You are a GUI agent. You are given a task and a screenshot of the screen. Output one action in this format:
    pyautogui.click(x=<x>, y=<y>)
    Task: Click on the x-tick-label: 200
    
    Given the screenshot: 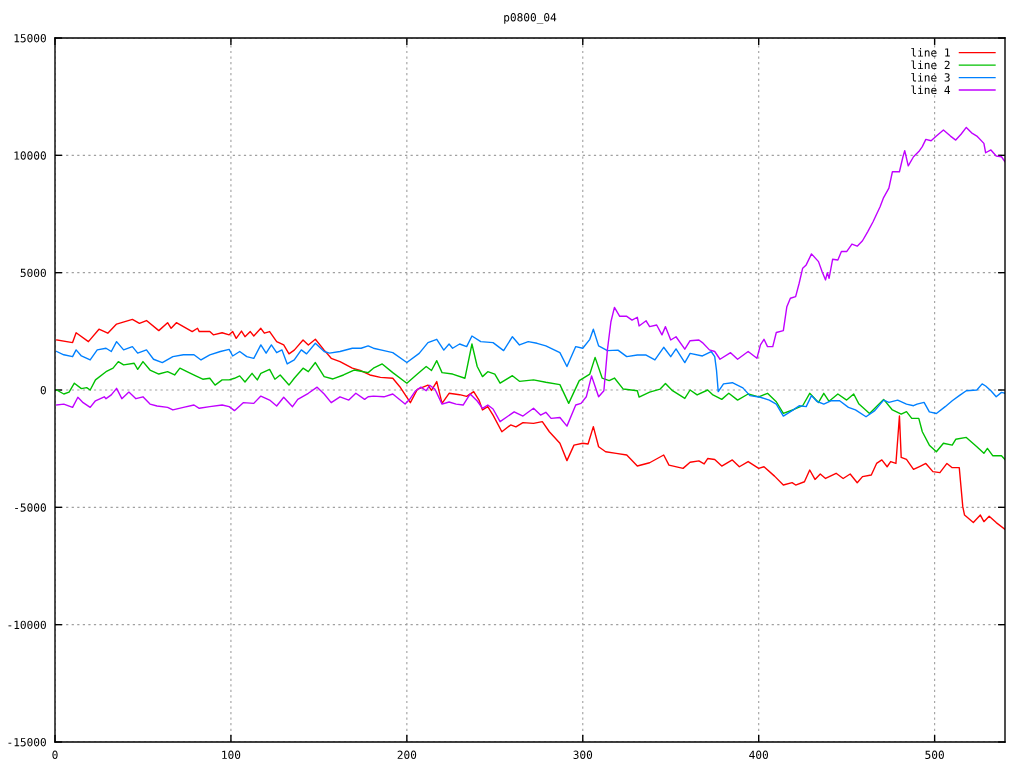 What is the action you would take?
    pyautogui.click(x=407, y=754)
    